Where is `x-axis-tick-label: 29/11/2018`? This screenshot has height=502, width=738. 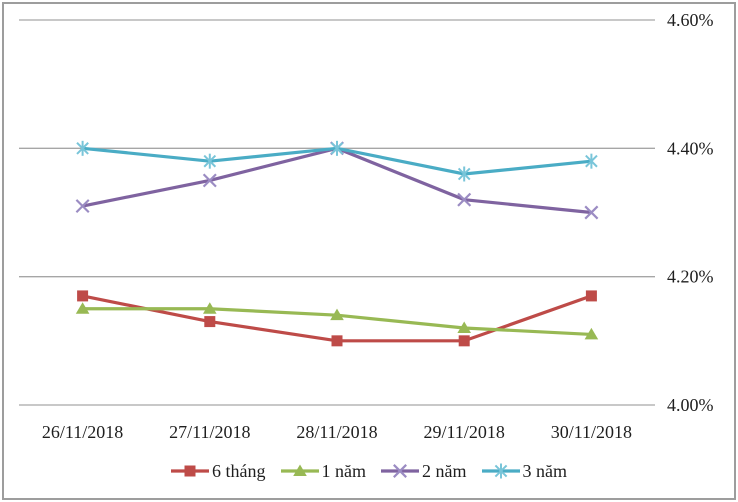
x-axis-tick-label: 29/11/2018 is located at coordinates (464, 432).